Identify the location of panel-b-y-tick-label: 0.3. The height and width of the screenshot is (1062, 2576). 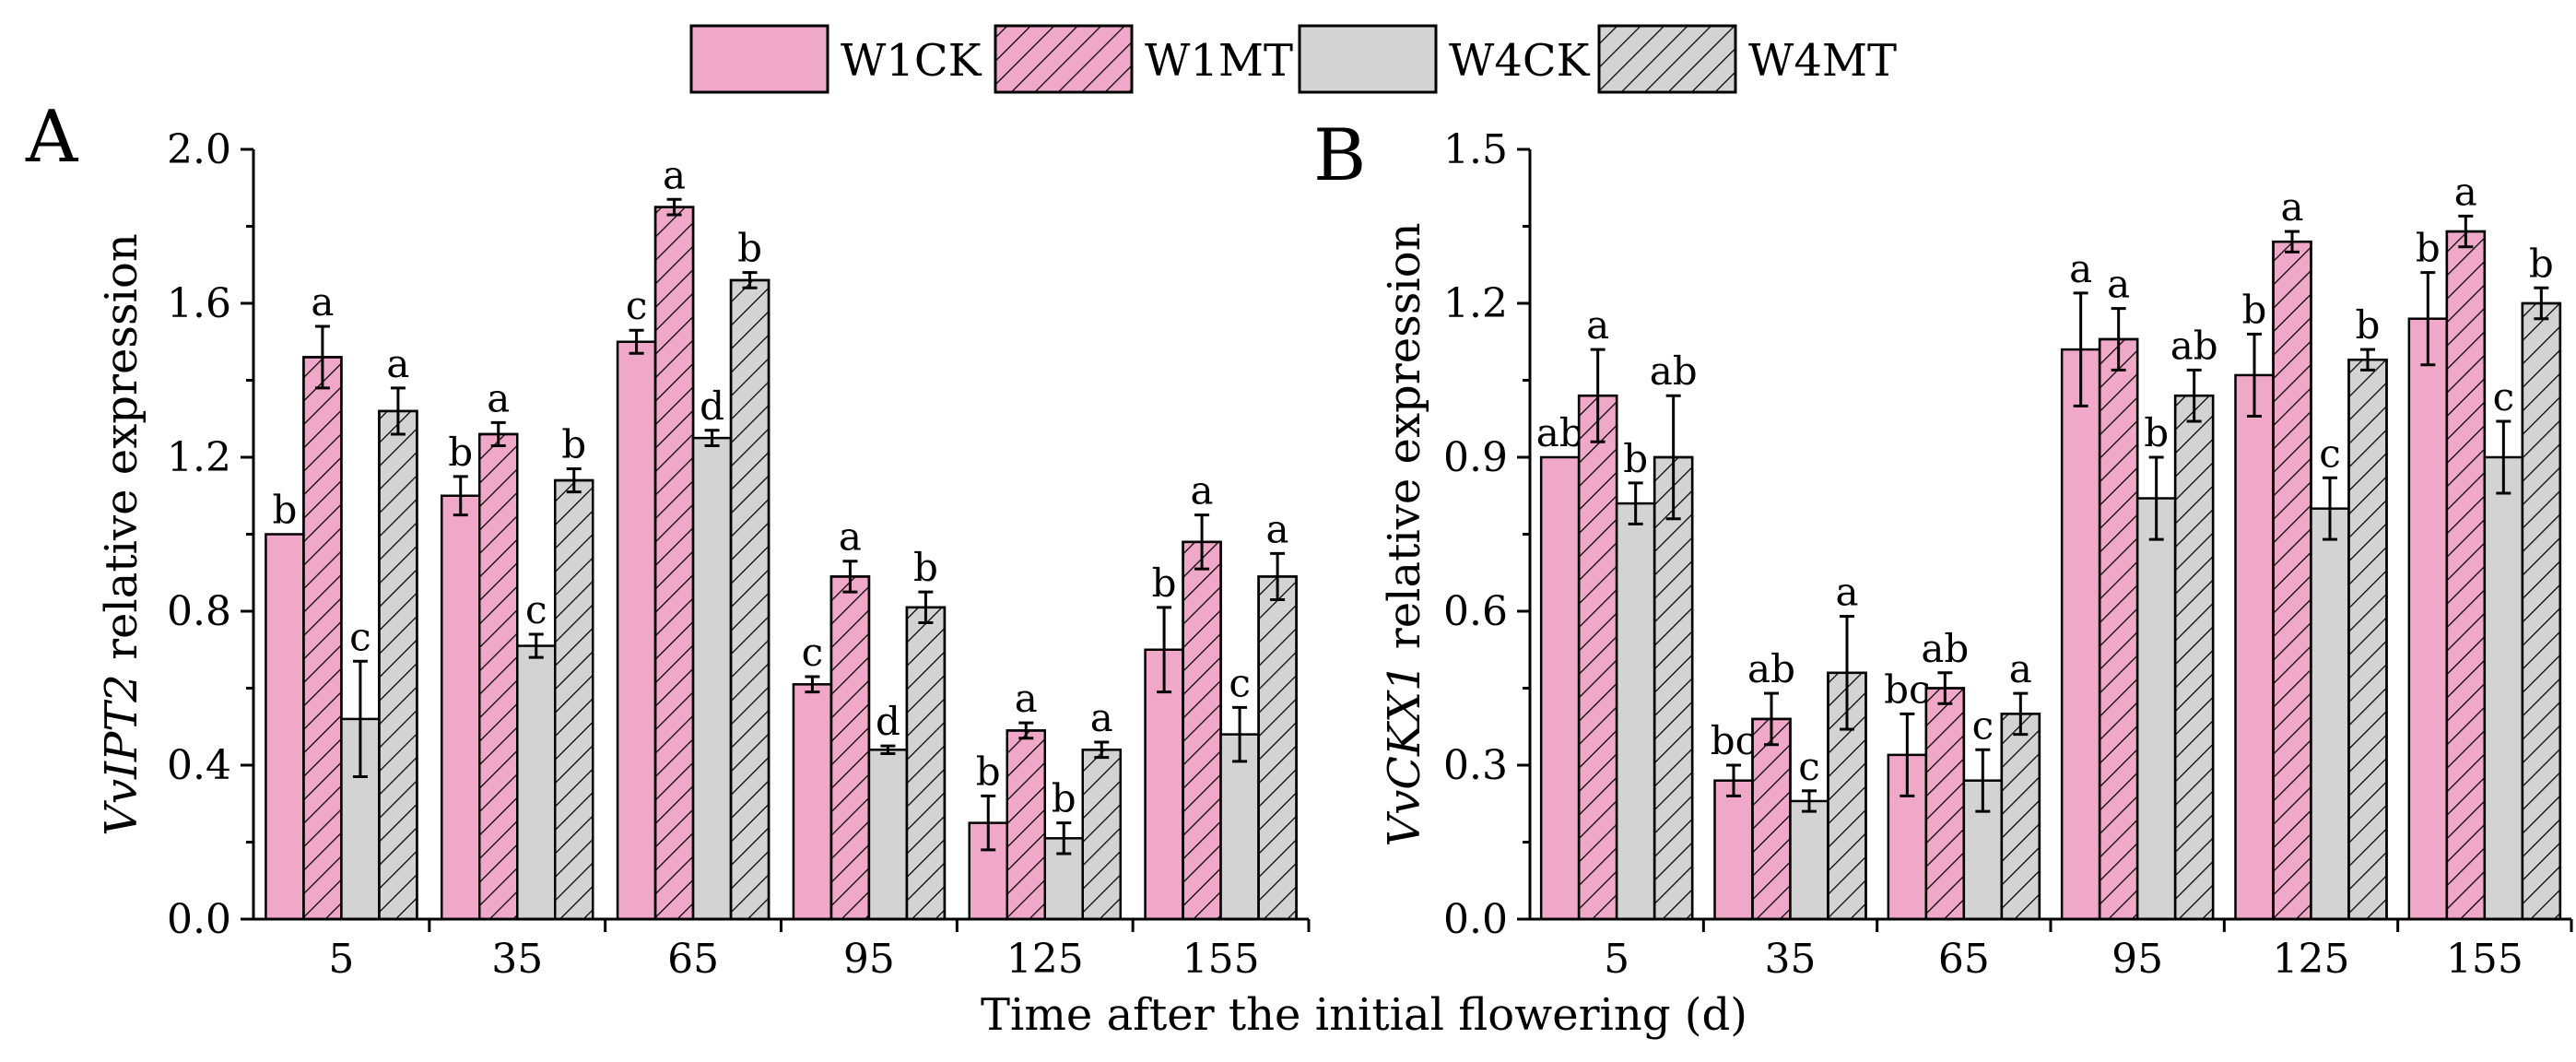
(1475, 765).